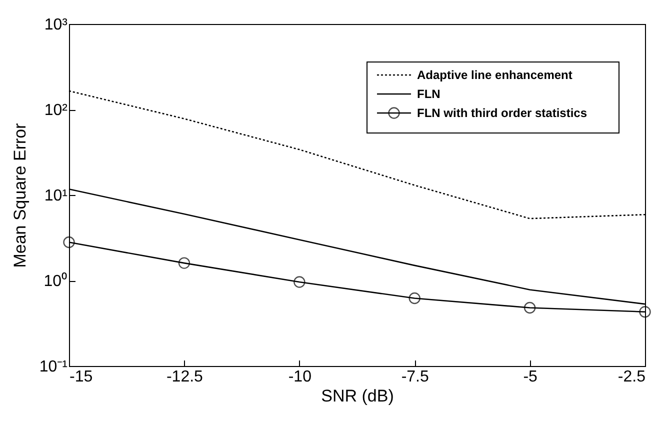 The image size is (669, 421). Describe the element at coordinates (415, 377) in the screenshot. I see `x-tick-label: -7.5` at that location.